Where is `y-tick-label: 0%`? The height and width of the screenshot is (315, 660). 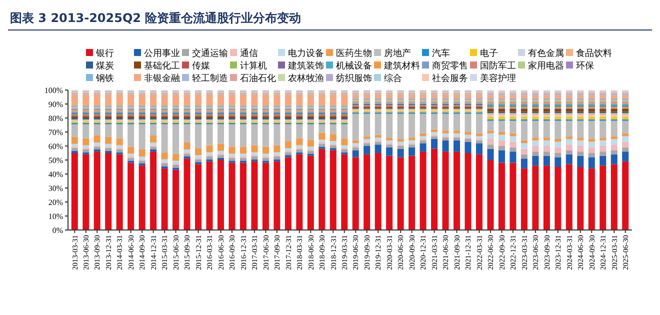 y-tick-label: 0% is located at coordinates (58, 230).